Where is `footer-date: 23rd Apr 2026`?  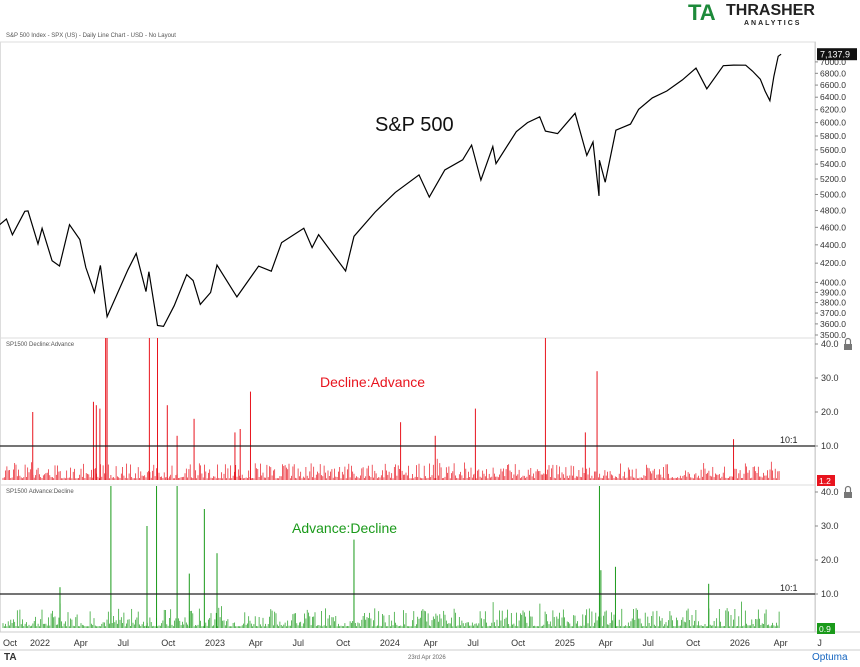 footer-date: 23rd Apr 2026 is located at coordinates (427, 658).